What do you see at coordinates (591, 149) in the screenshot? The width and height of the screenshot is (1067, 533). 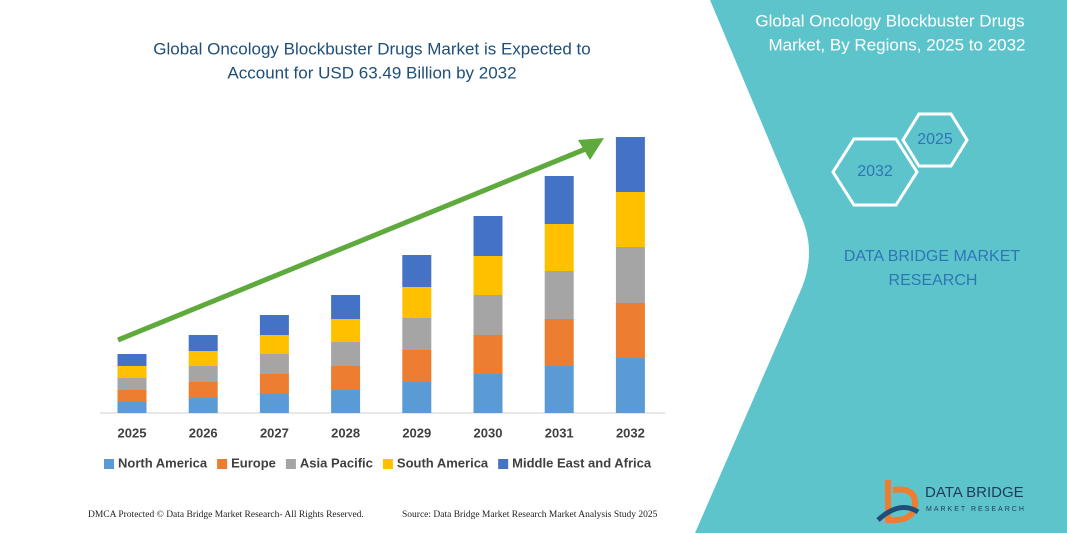 I see `arrow-head` at bounding box center [591, 149].